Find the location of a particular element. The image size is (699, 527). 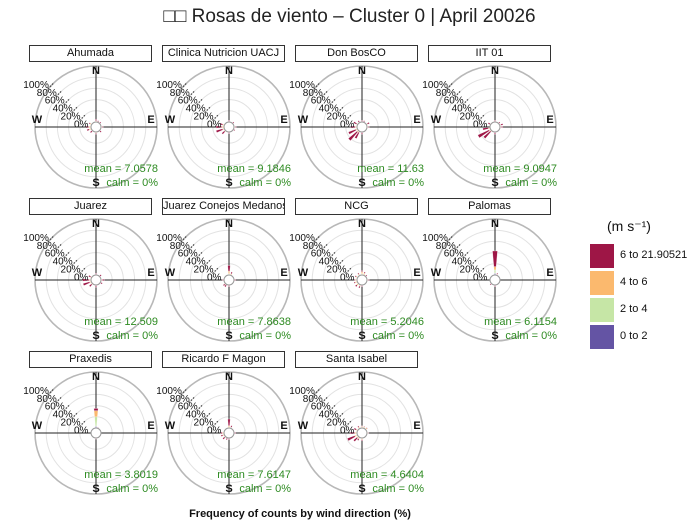

mean-label: mean = 12.509 is located at coordinates (121, 322).